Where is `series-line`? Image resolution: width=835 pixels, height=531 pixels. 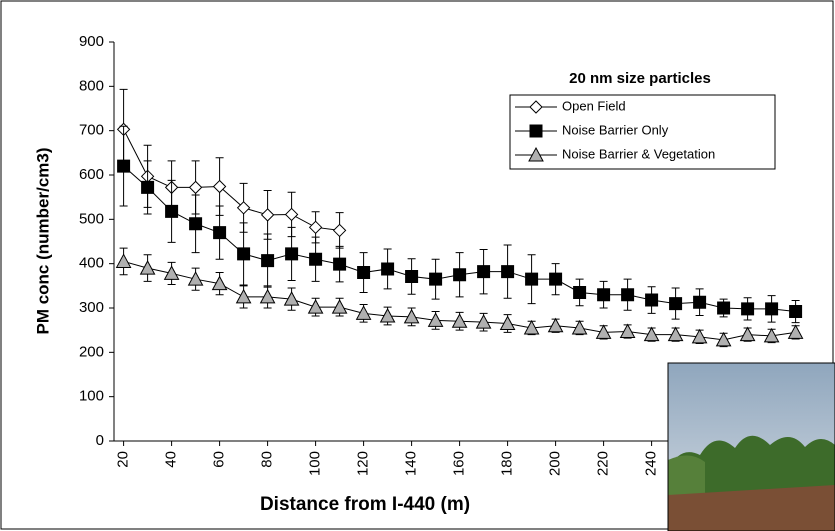
series-line is located at coordinates (231, 180).